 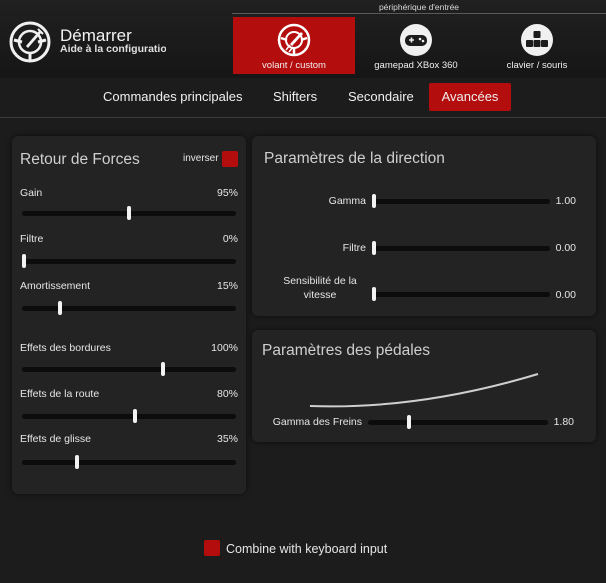 I want to click on slider-label: Gamma des Freins, so click(x=317, y=422).